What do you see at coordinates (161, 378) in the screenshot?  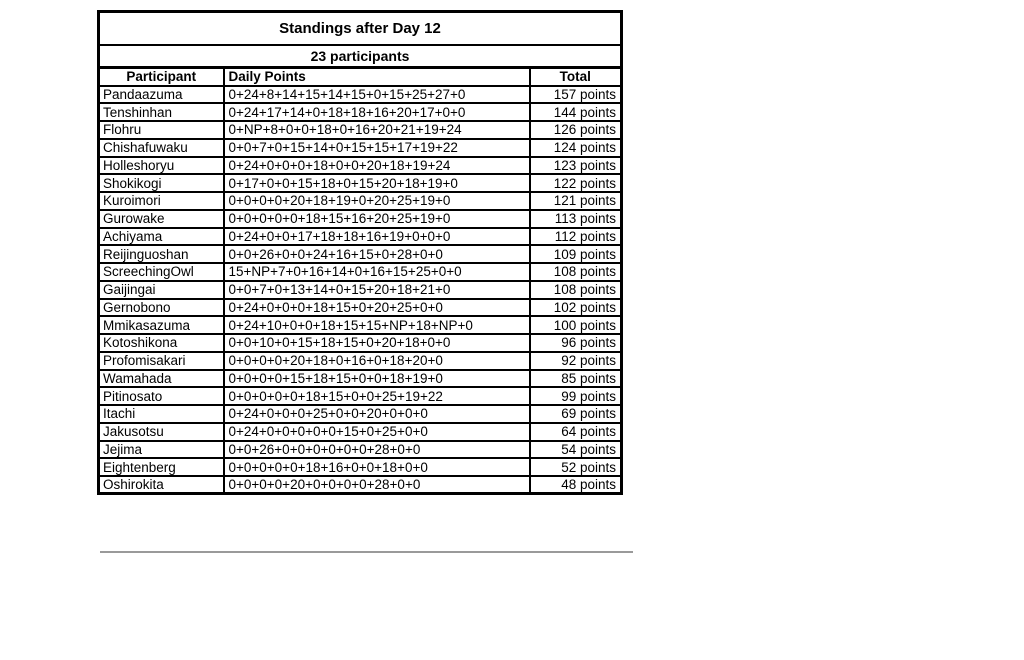 I see `participant-cell: Wamahada` at bounding box center [161, 378].